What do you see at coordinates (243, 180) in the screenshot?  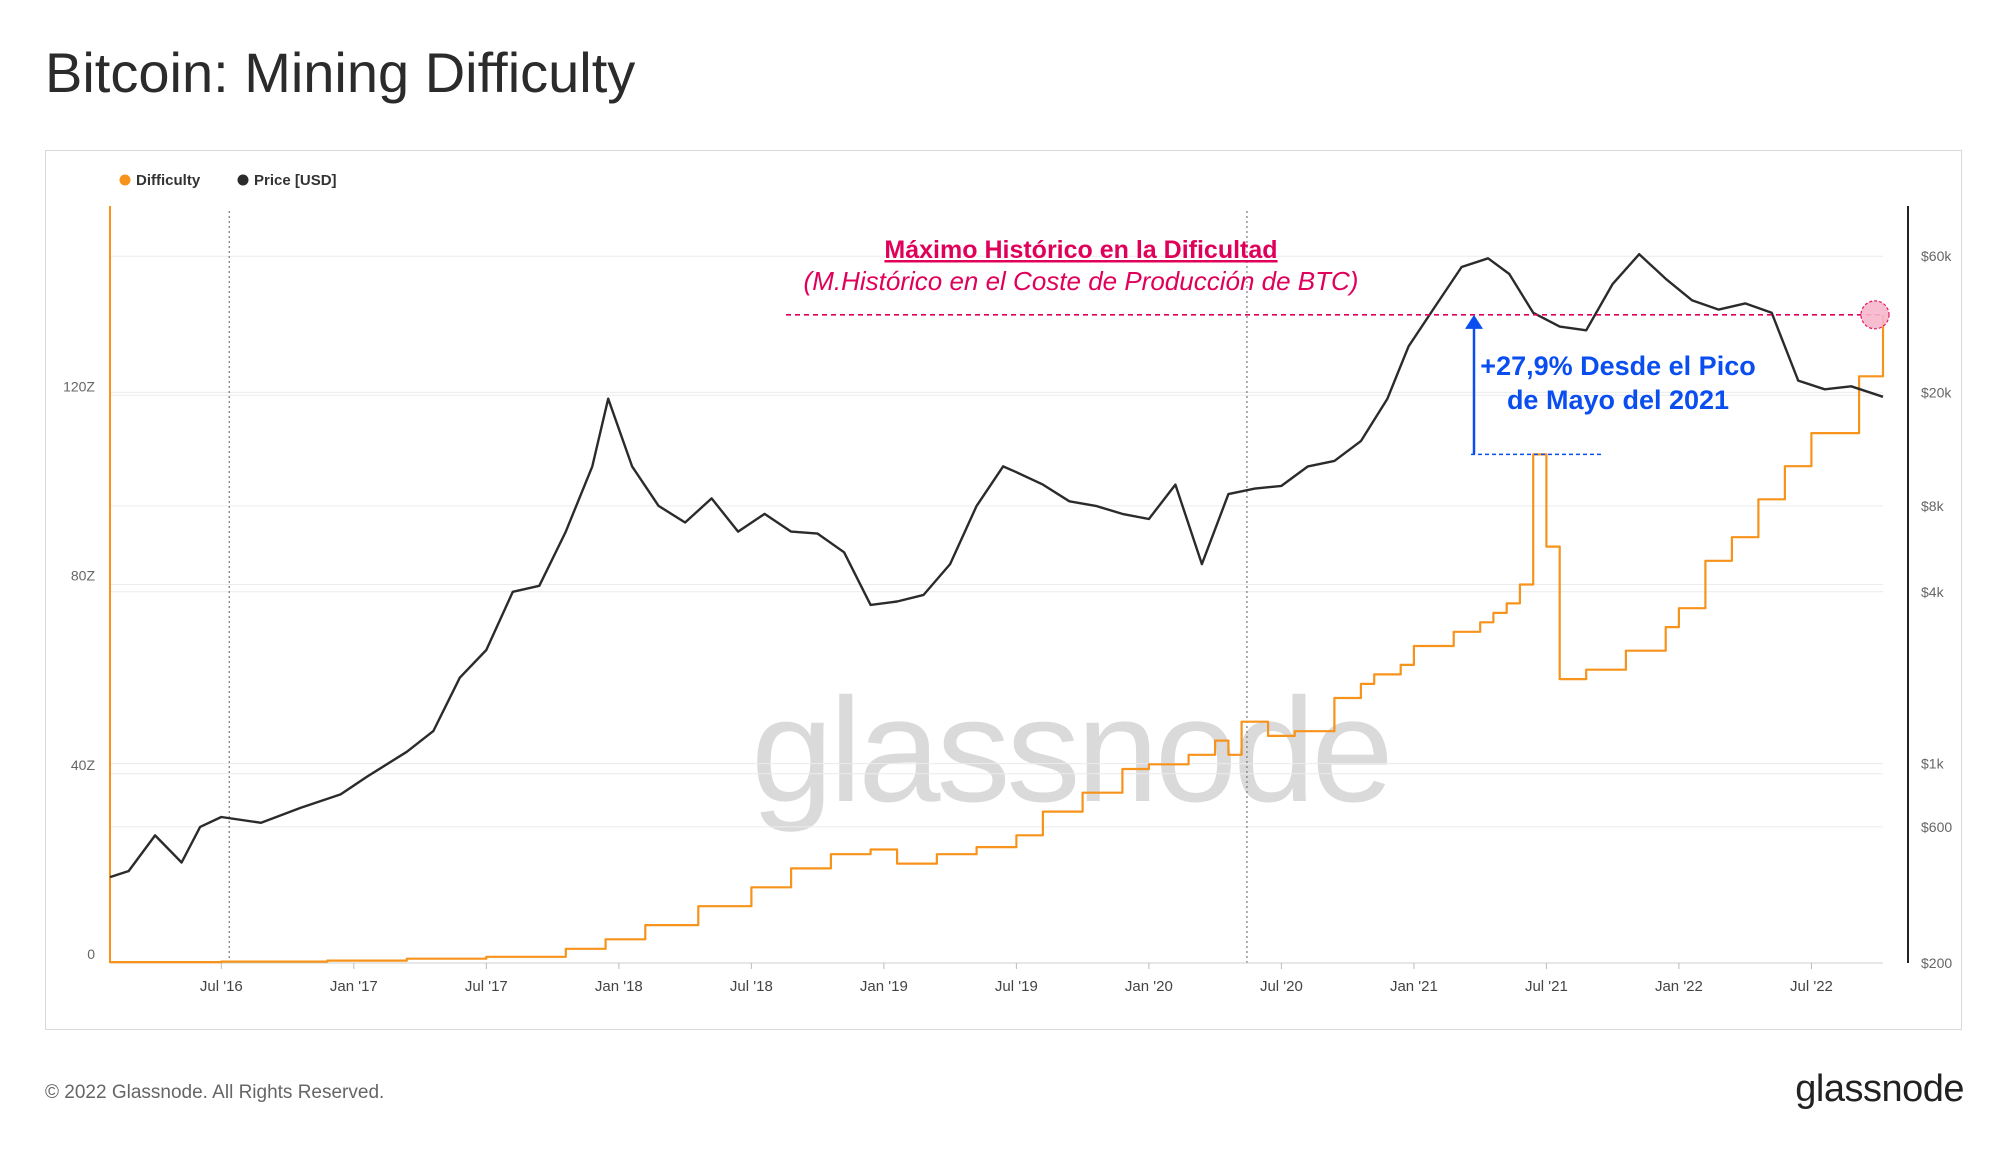 I see `legend-price-dot` at bounding box center [243, 180].